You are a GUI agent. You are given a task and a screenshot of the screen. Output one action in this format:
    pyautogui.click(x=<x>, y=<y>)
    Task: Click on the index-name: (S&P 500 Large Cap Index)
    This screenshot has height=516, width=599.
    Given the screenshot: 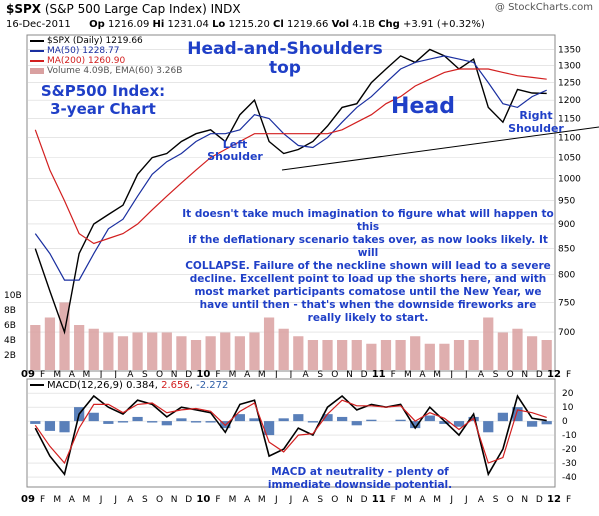 What is the action you would take?
    pyautogui.click(x=125, y=9)
    